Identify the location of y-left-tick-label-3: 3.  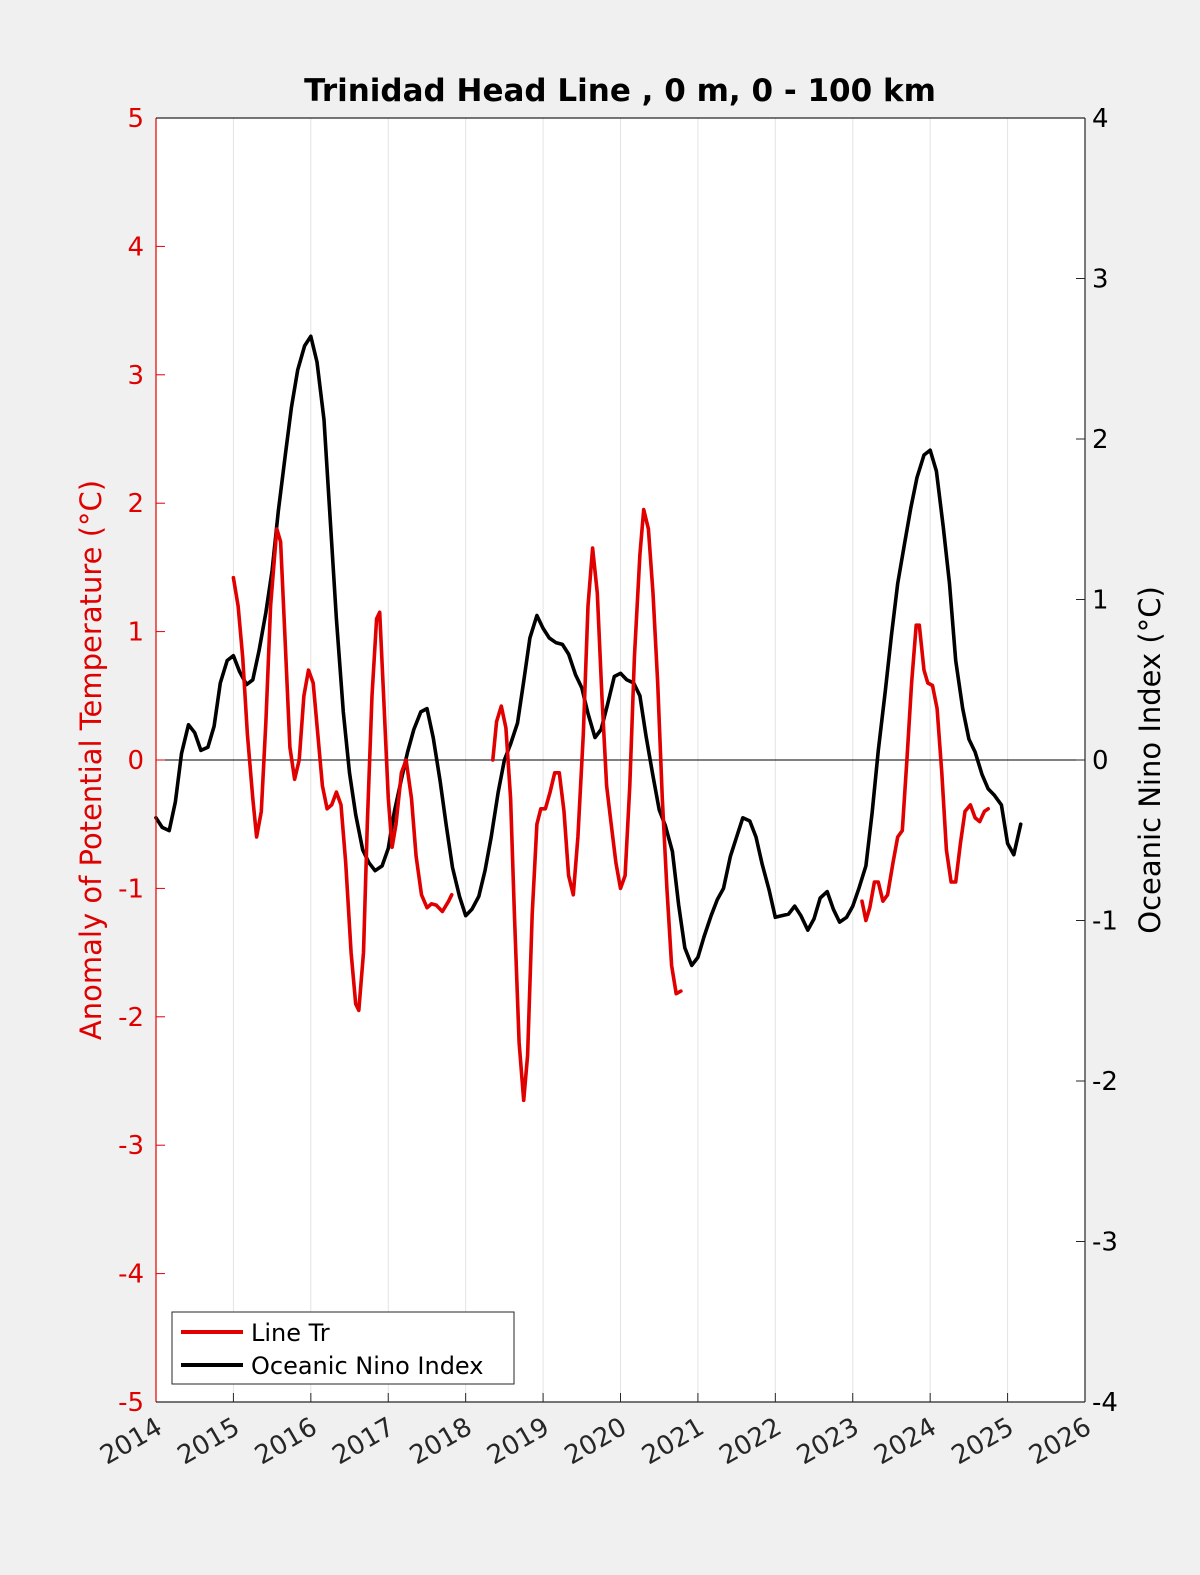
(135, 376).